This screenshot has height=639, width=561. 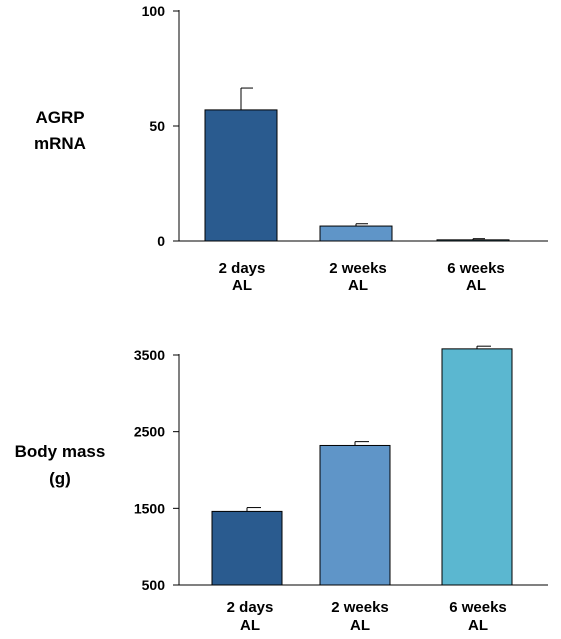 I want to click on y-axis-label: mRNA, so click(x=60, y=143).